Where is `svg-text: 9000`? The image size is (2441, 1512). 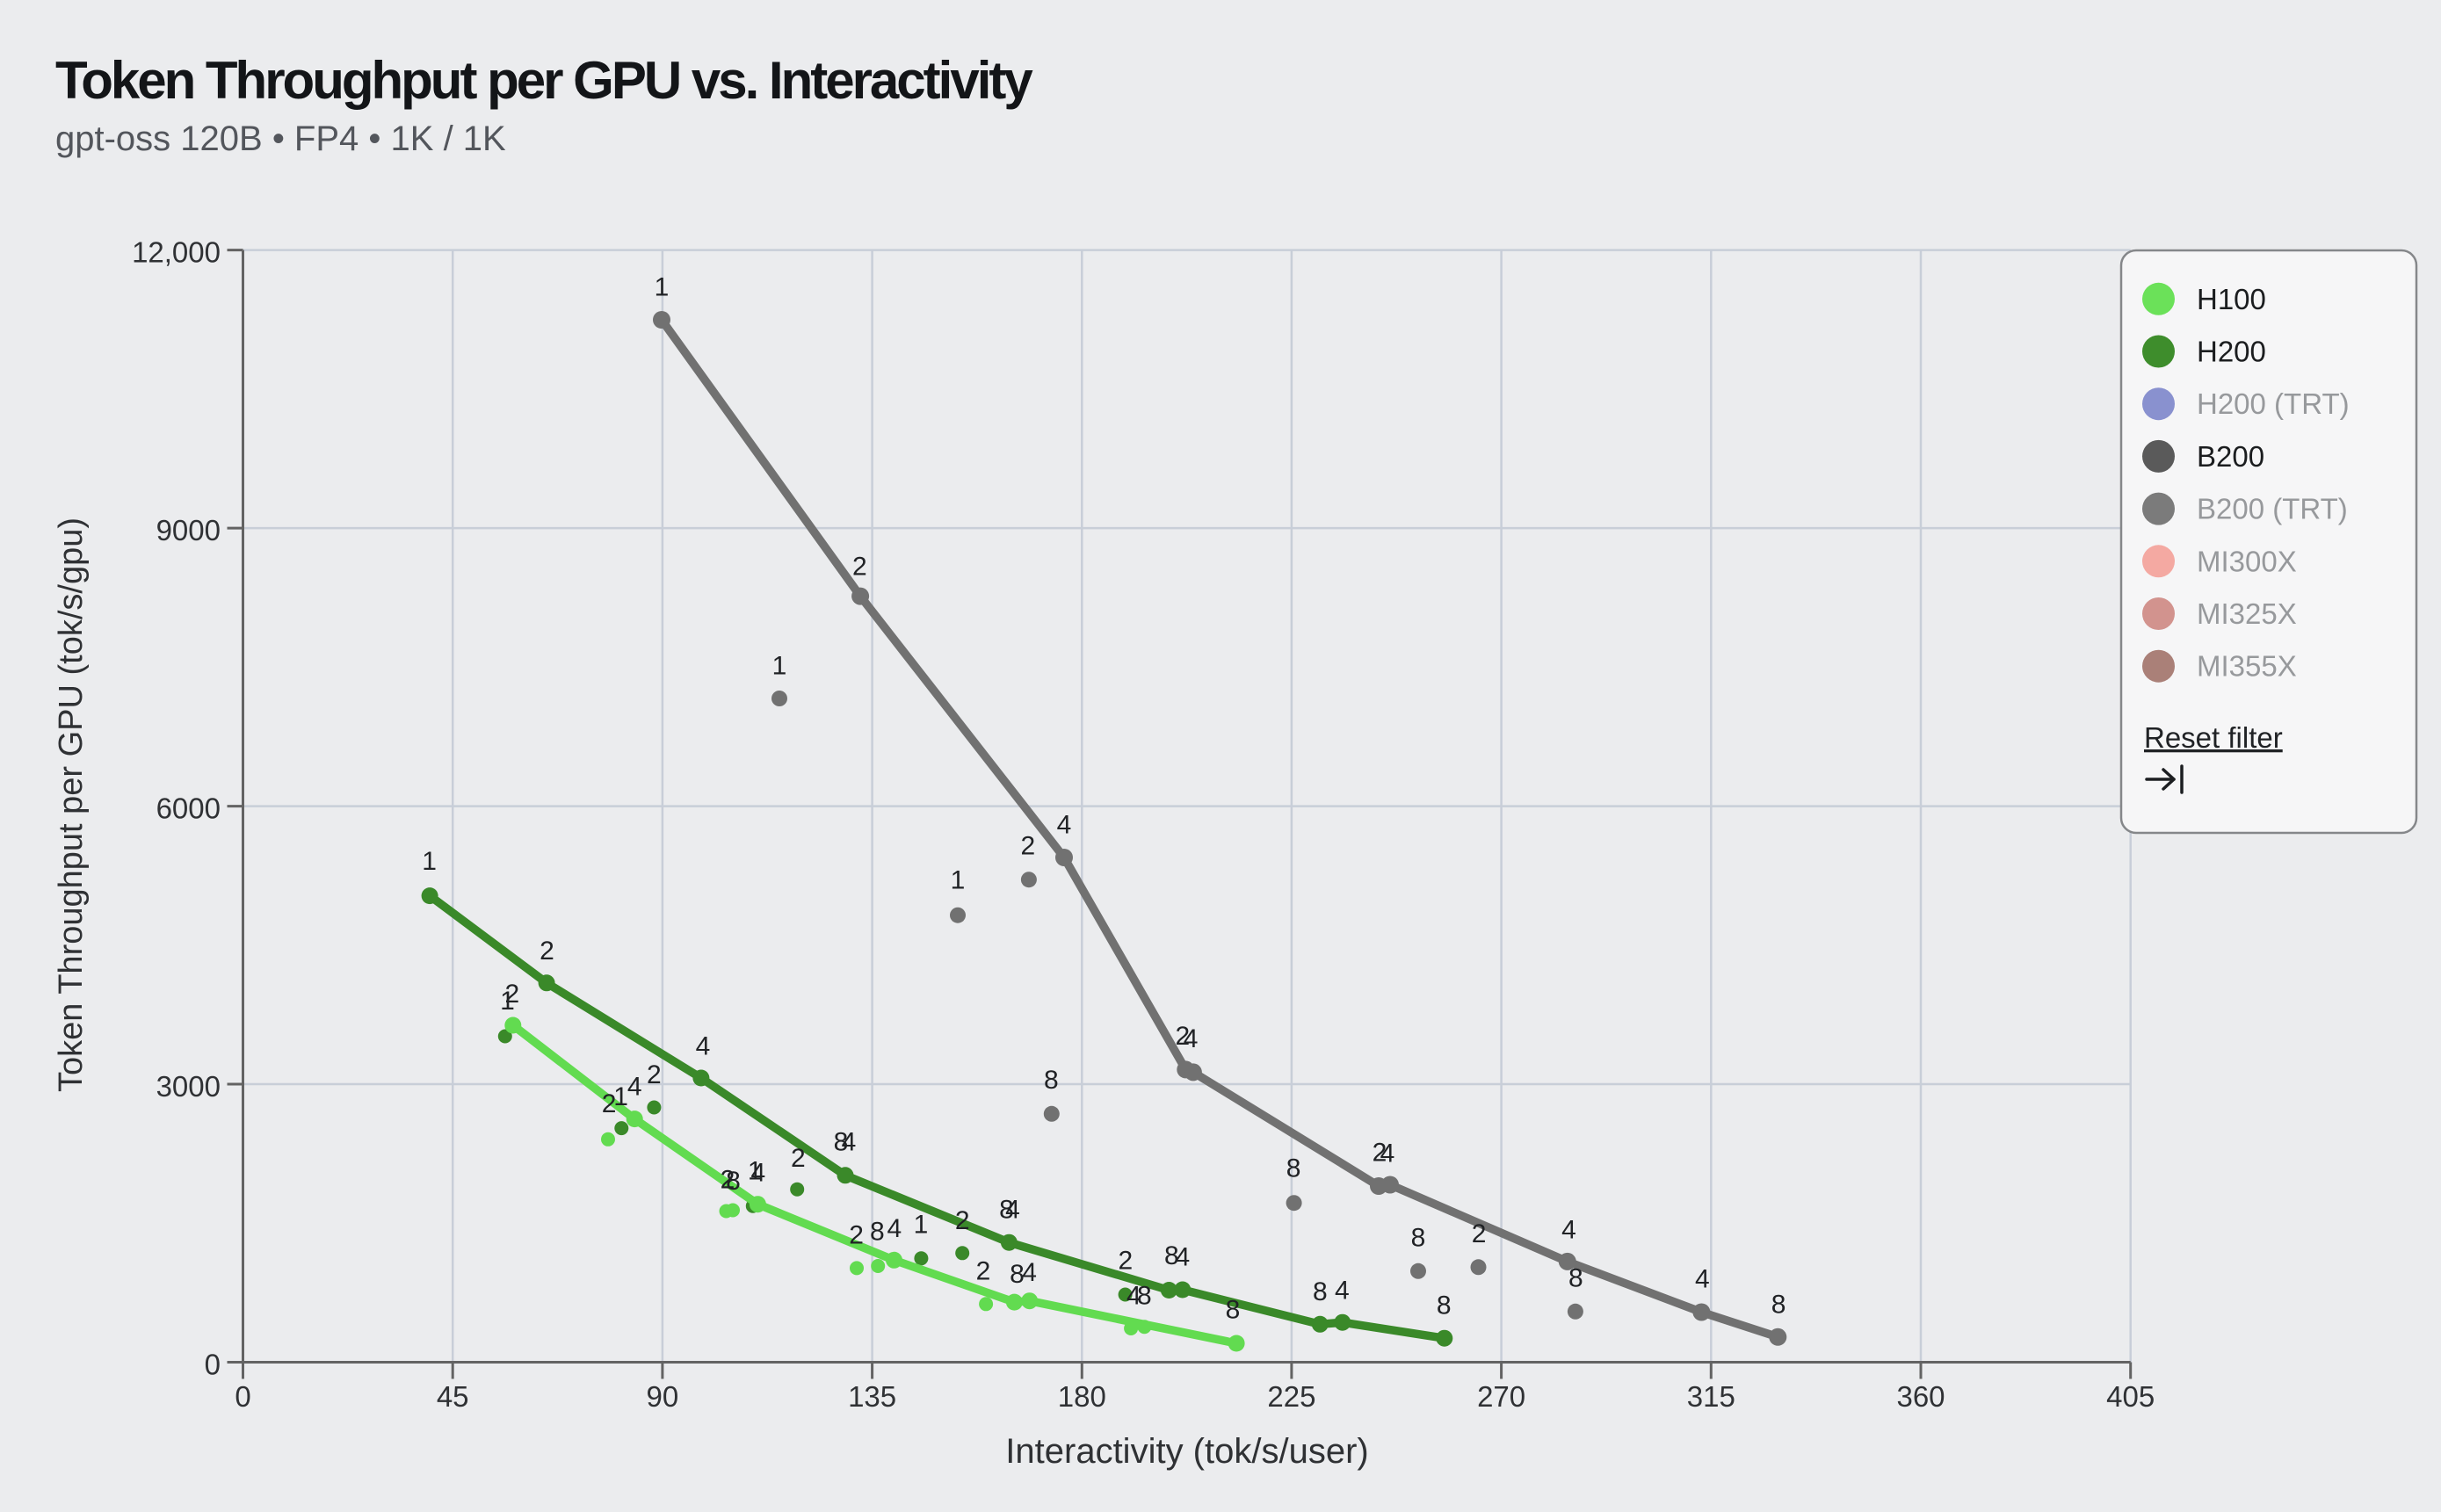 svg-text: 9000 is located at coordinates (188, 530).